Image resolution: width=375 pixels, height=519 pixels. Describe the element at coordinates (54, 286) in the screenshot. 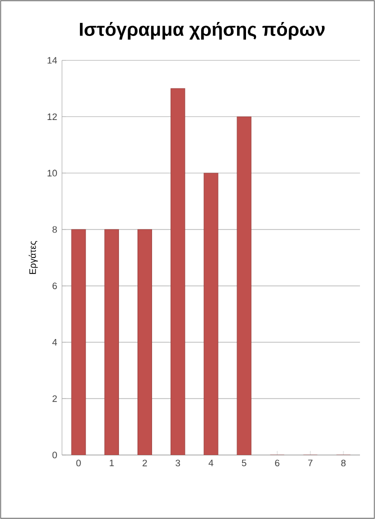

I see `y-tick-label: 6` at that location.